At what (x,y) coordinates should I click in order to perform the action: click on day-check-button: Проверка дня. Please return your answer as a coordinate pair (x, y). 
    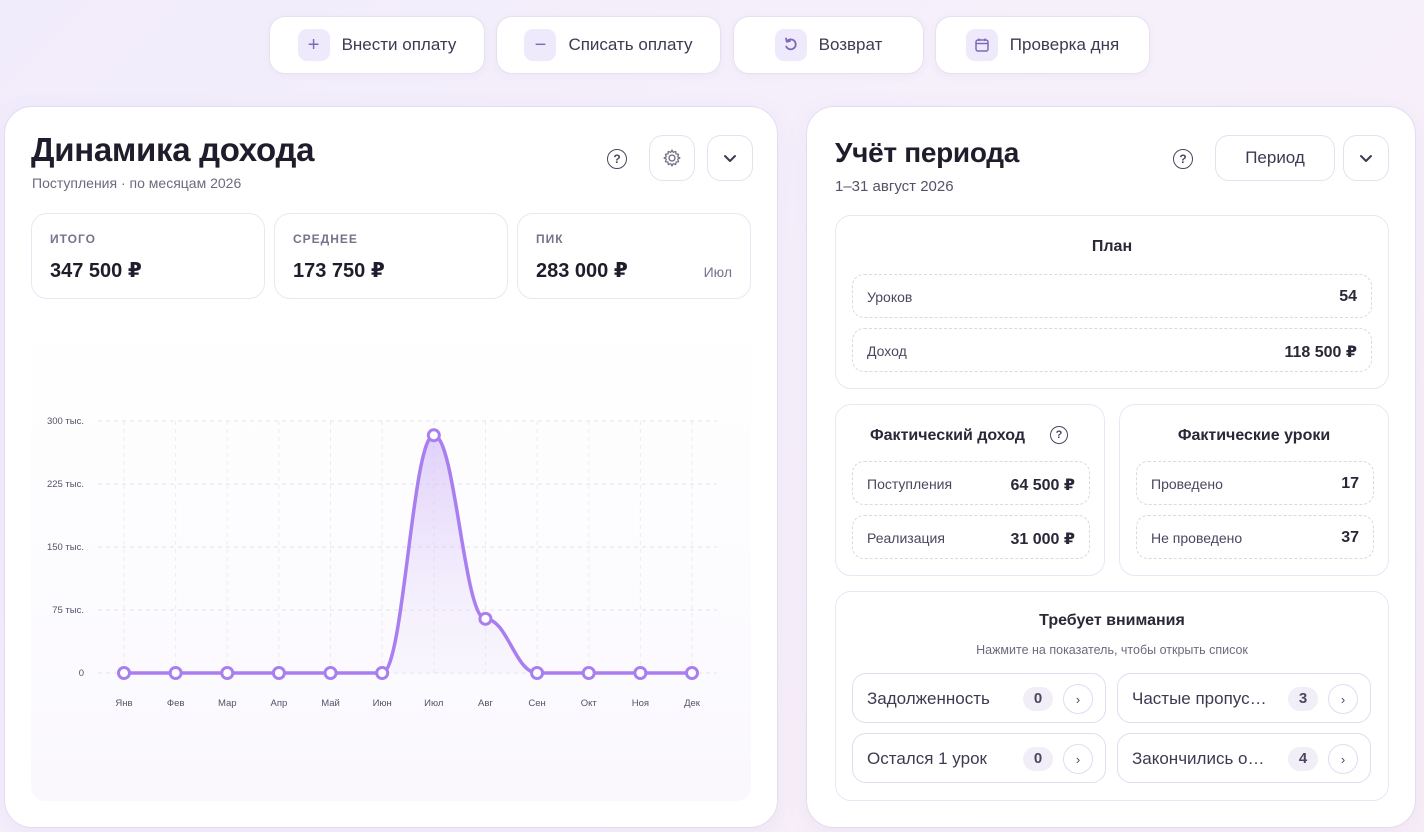
    Looking at the image, I should click on (1042, 45).